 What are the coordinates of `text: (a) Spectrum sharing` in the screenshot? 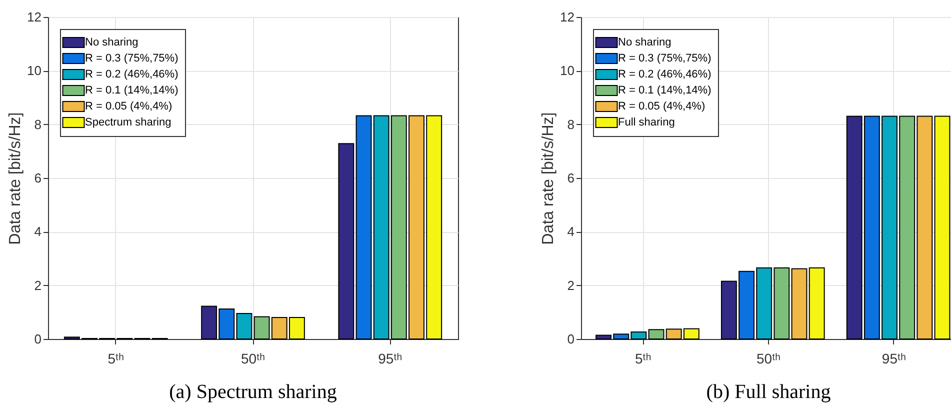 It's located at (253, 392).